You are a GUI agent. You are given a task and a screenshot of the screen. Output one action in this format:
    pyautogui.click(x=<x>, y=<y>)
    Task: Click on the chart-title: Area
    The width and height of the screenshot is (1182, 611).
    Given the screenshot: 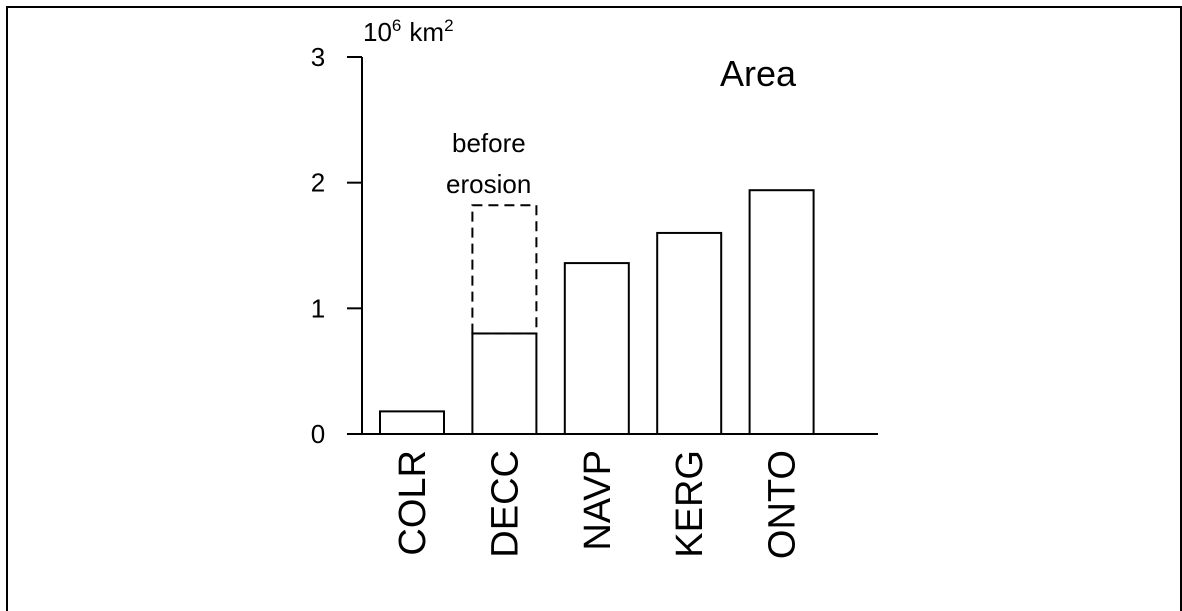 What is the action you would take?
    pyautogui.click(x=758, y=73)
    